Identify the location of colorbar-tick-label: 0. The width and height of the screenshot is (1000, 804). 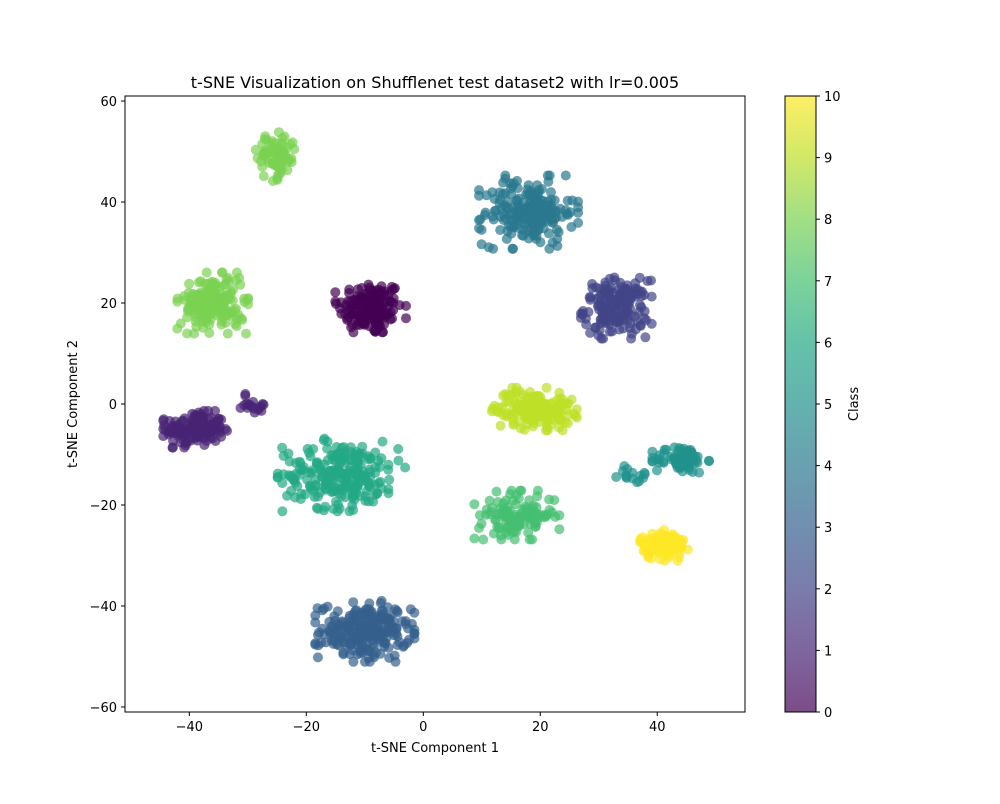
(828, 713).